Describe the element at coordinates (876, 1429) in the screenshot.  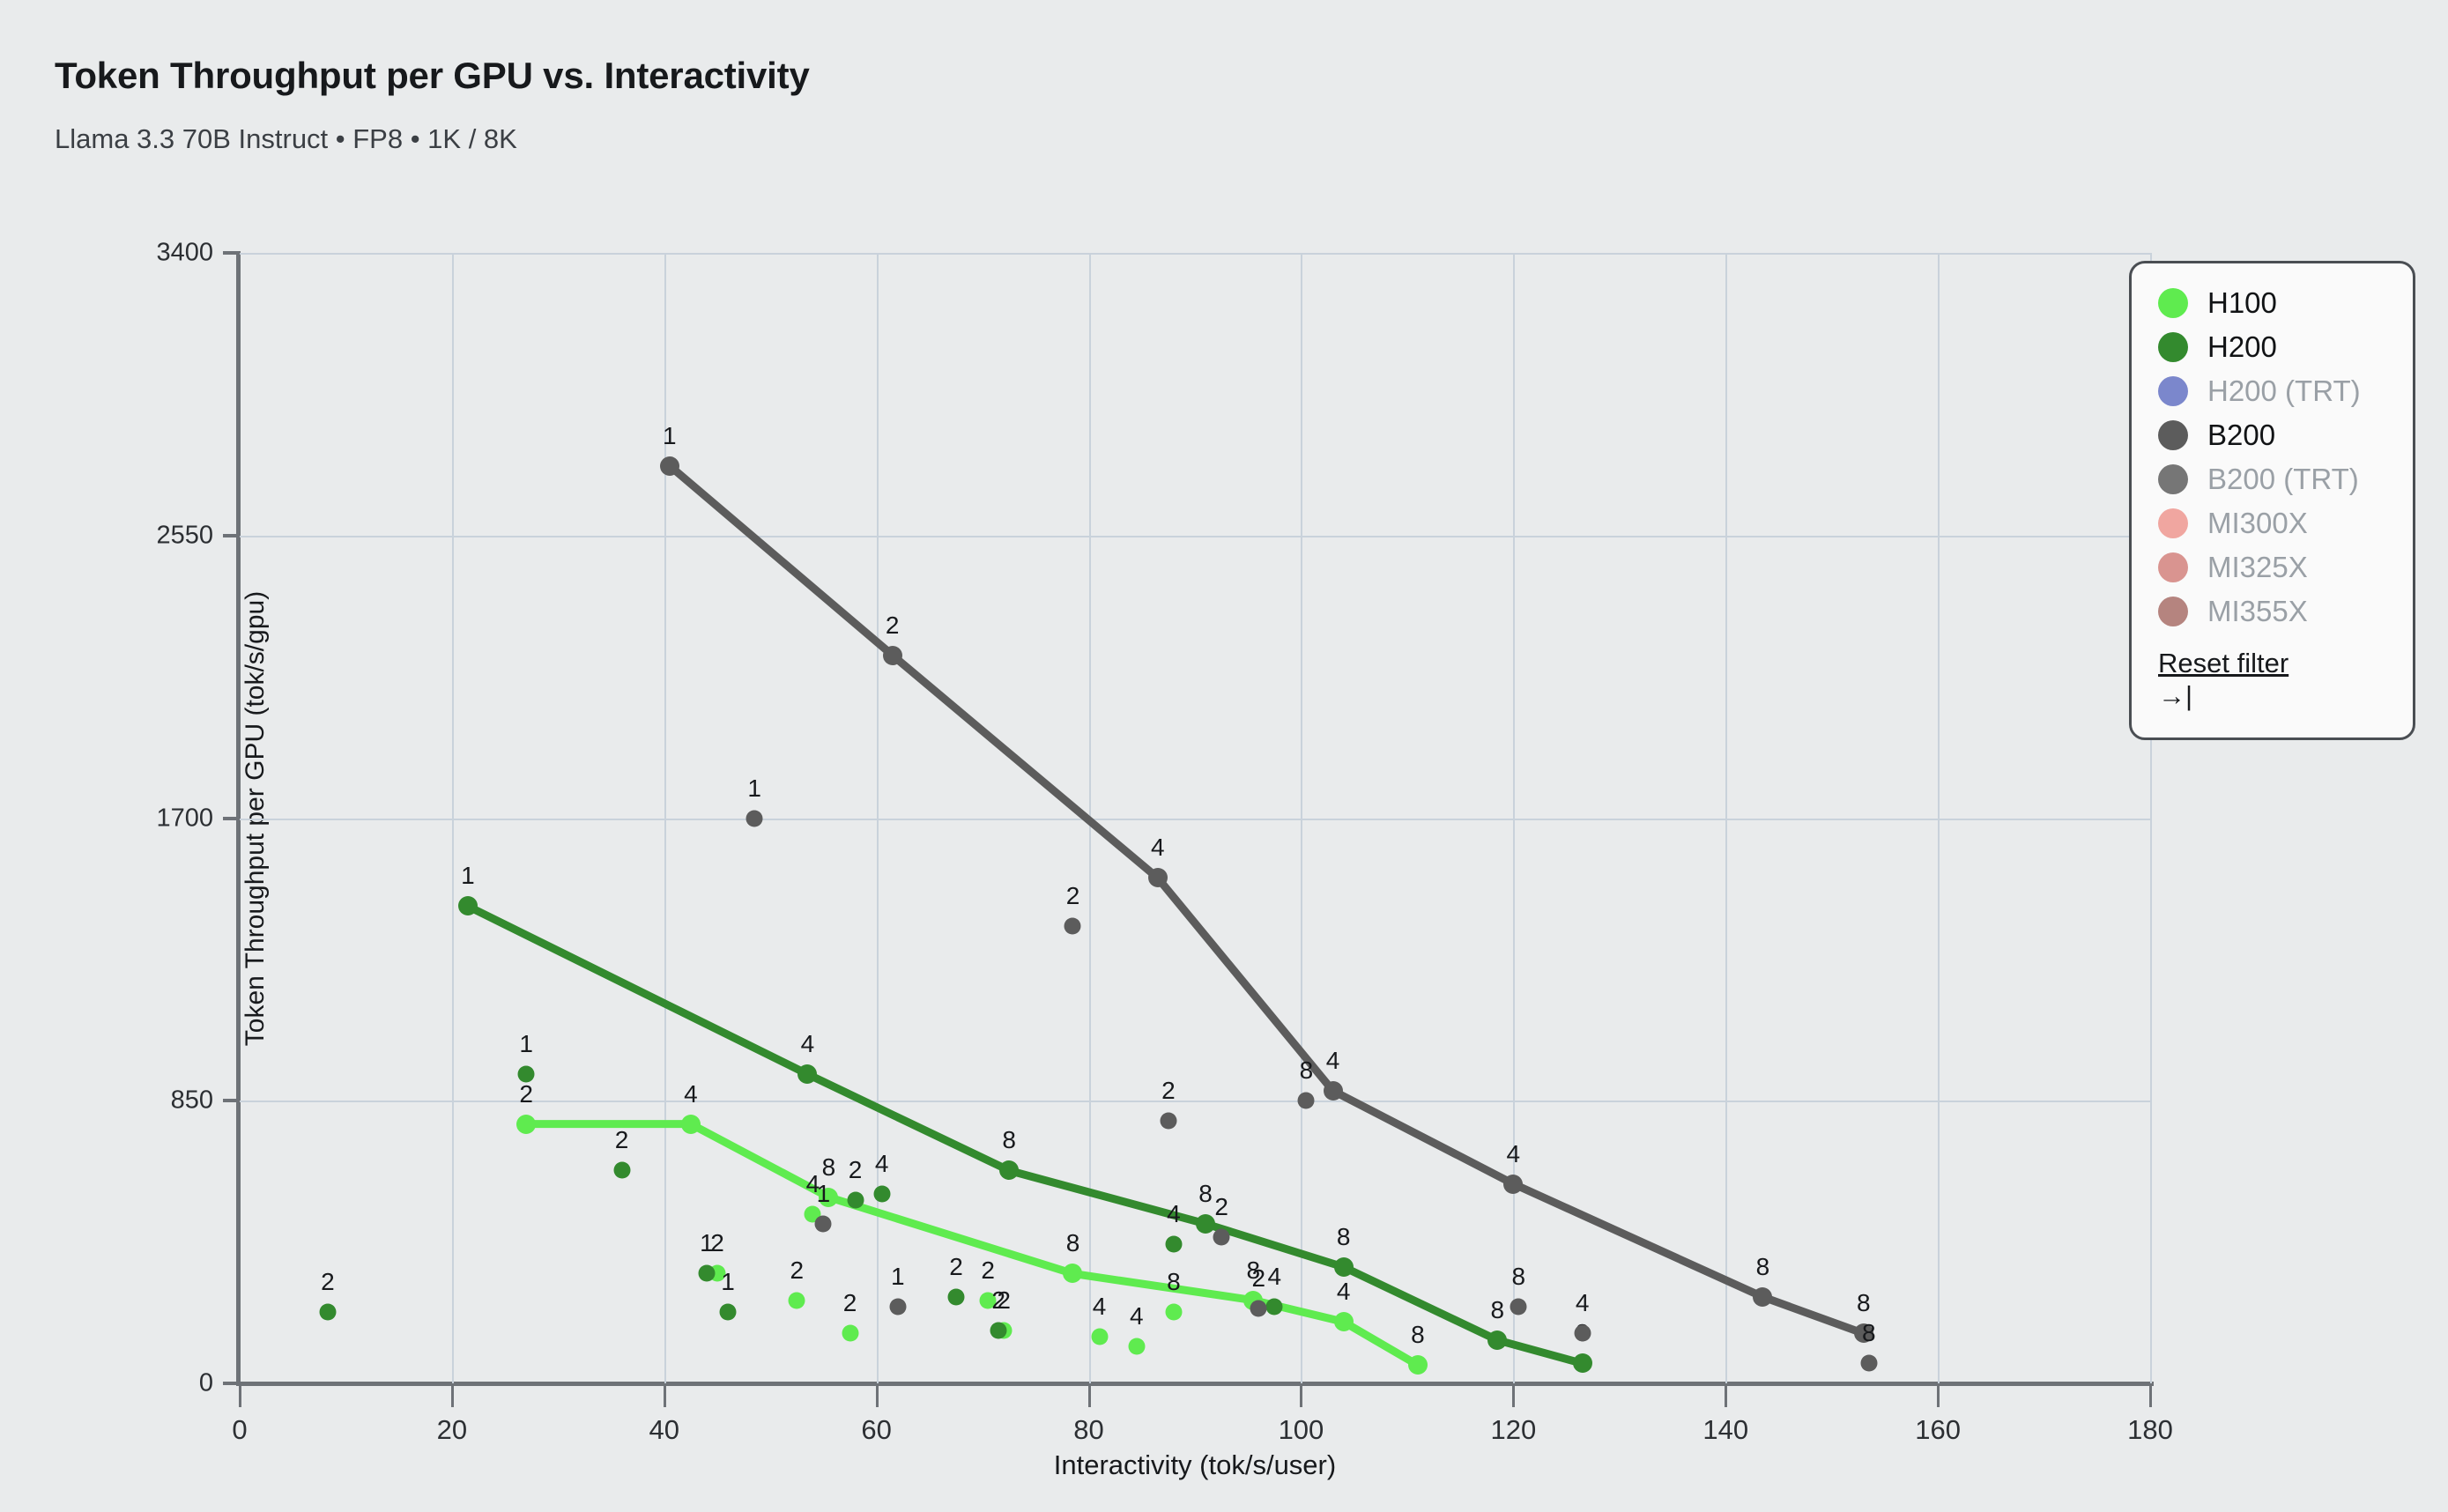
I see `x-tick-label: 60` at that location.